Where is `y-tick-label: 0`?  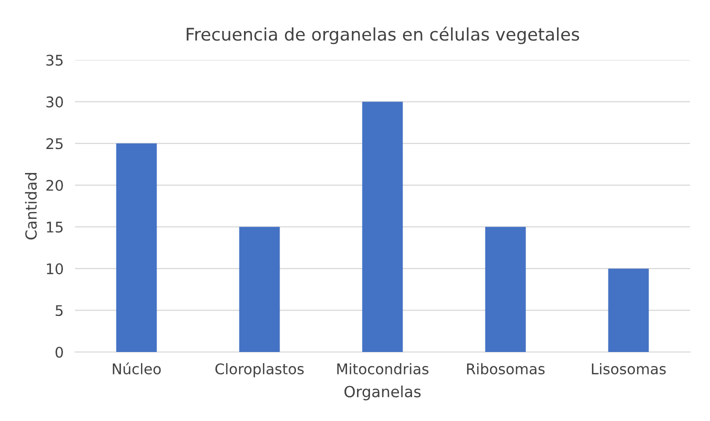 y-tick-label: 0 is located at coordinates (59, 352).